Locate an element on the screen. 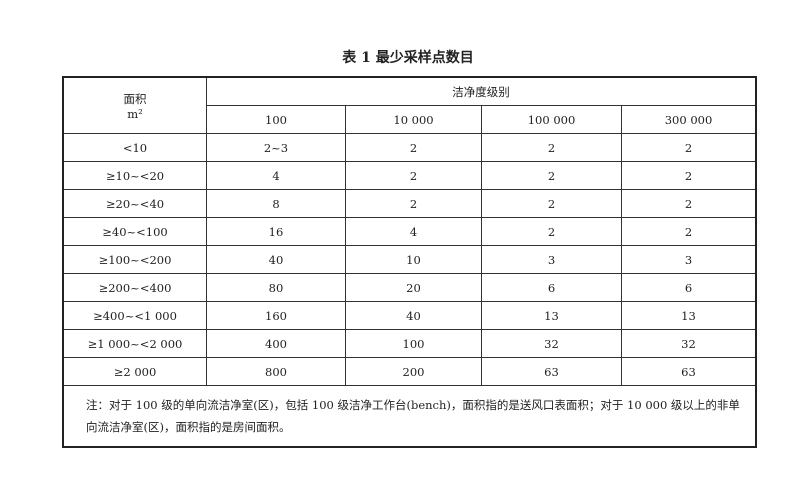  area-cell: ≥400~<1 000 is located at coordinates (134, 315).